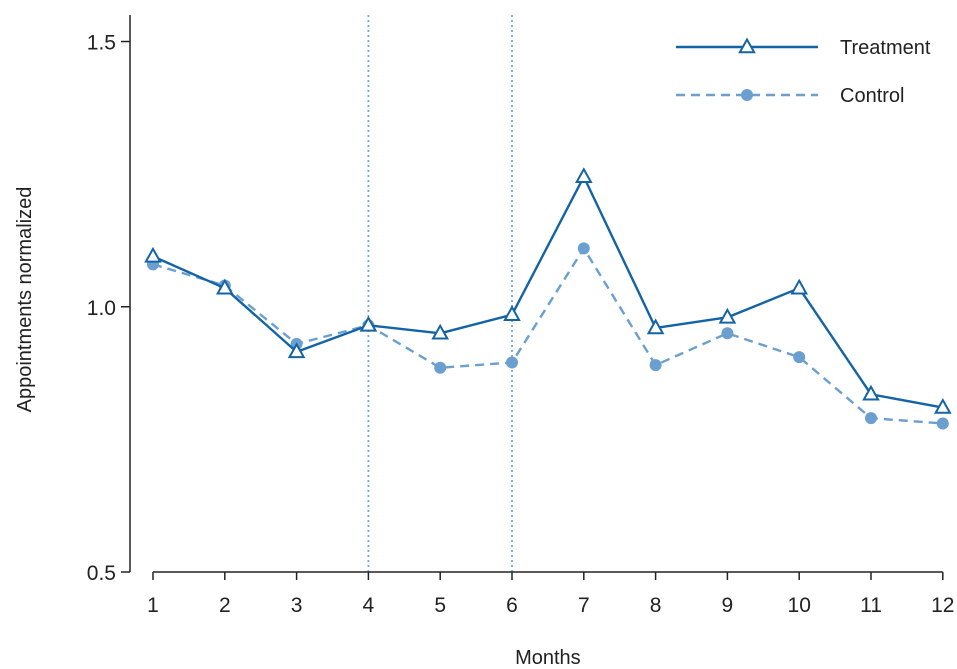 The image size is (957, 669). I want to click on legend-label-control: Control, so click(872, 96).